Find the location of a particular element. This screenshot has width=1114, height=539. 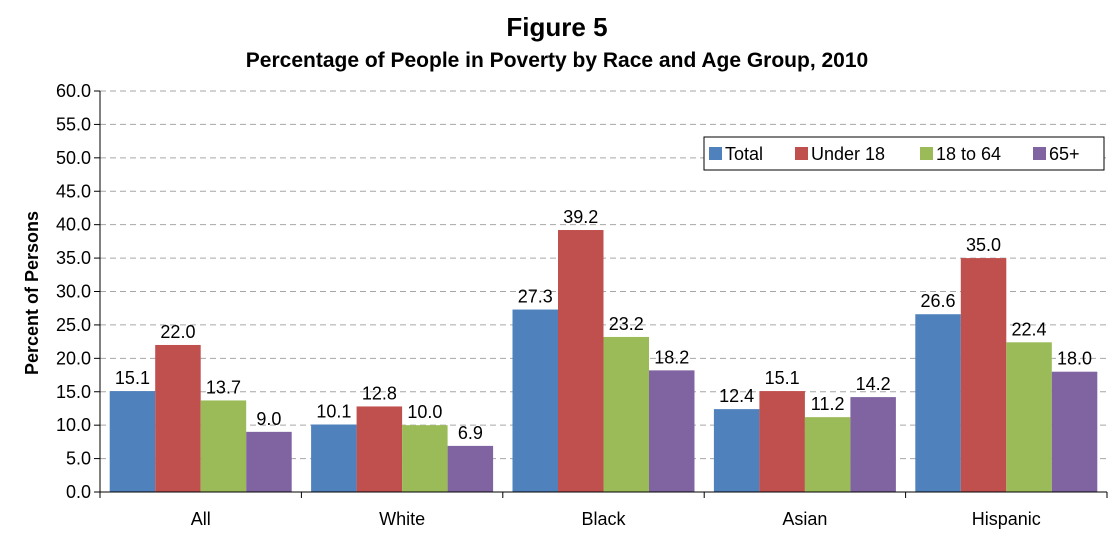

y-tick-label: 50.0 is located at coordinates (73, 158).